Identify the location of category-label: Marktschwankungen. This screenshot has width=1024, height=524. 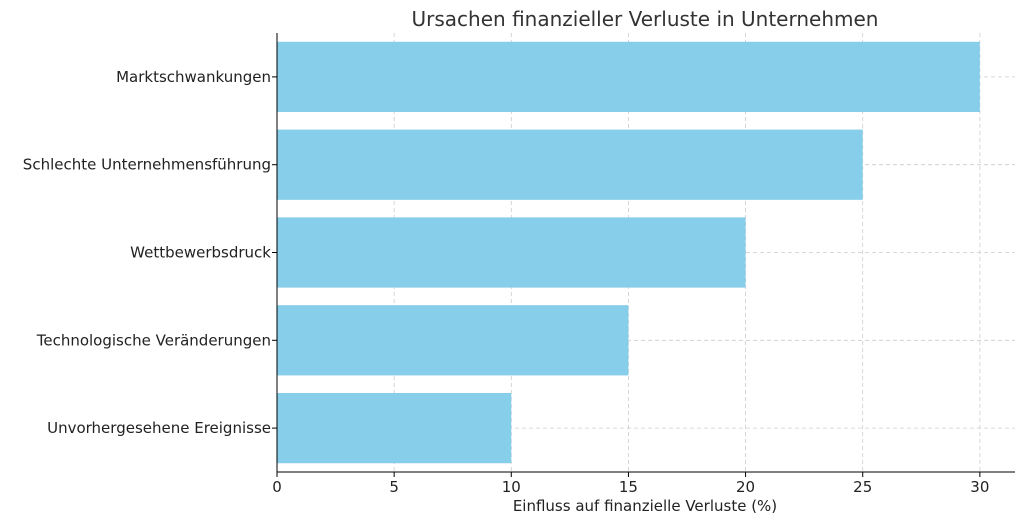
(193, 77).